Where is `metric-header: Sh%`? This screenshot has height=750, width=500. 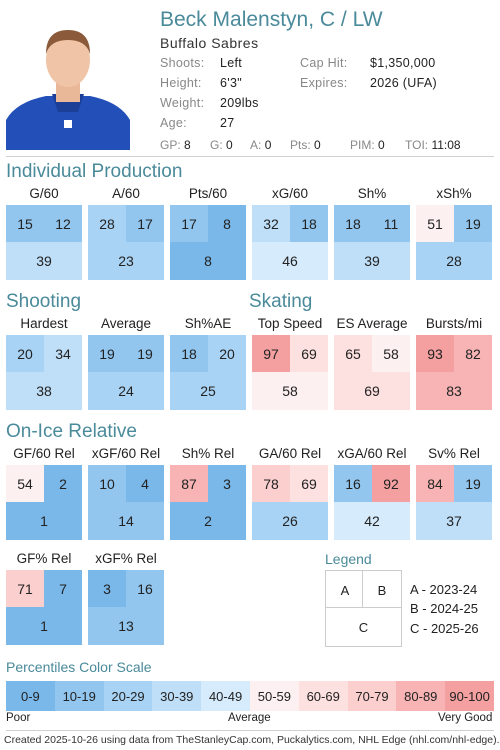
metric-header: Sh% is located at coordinates (372, 193).